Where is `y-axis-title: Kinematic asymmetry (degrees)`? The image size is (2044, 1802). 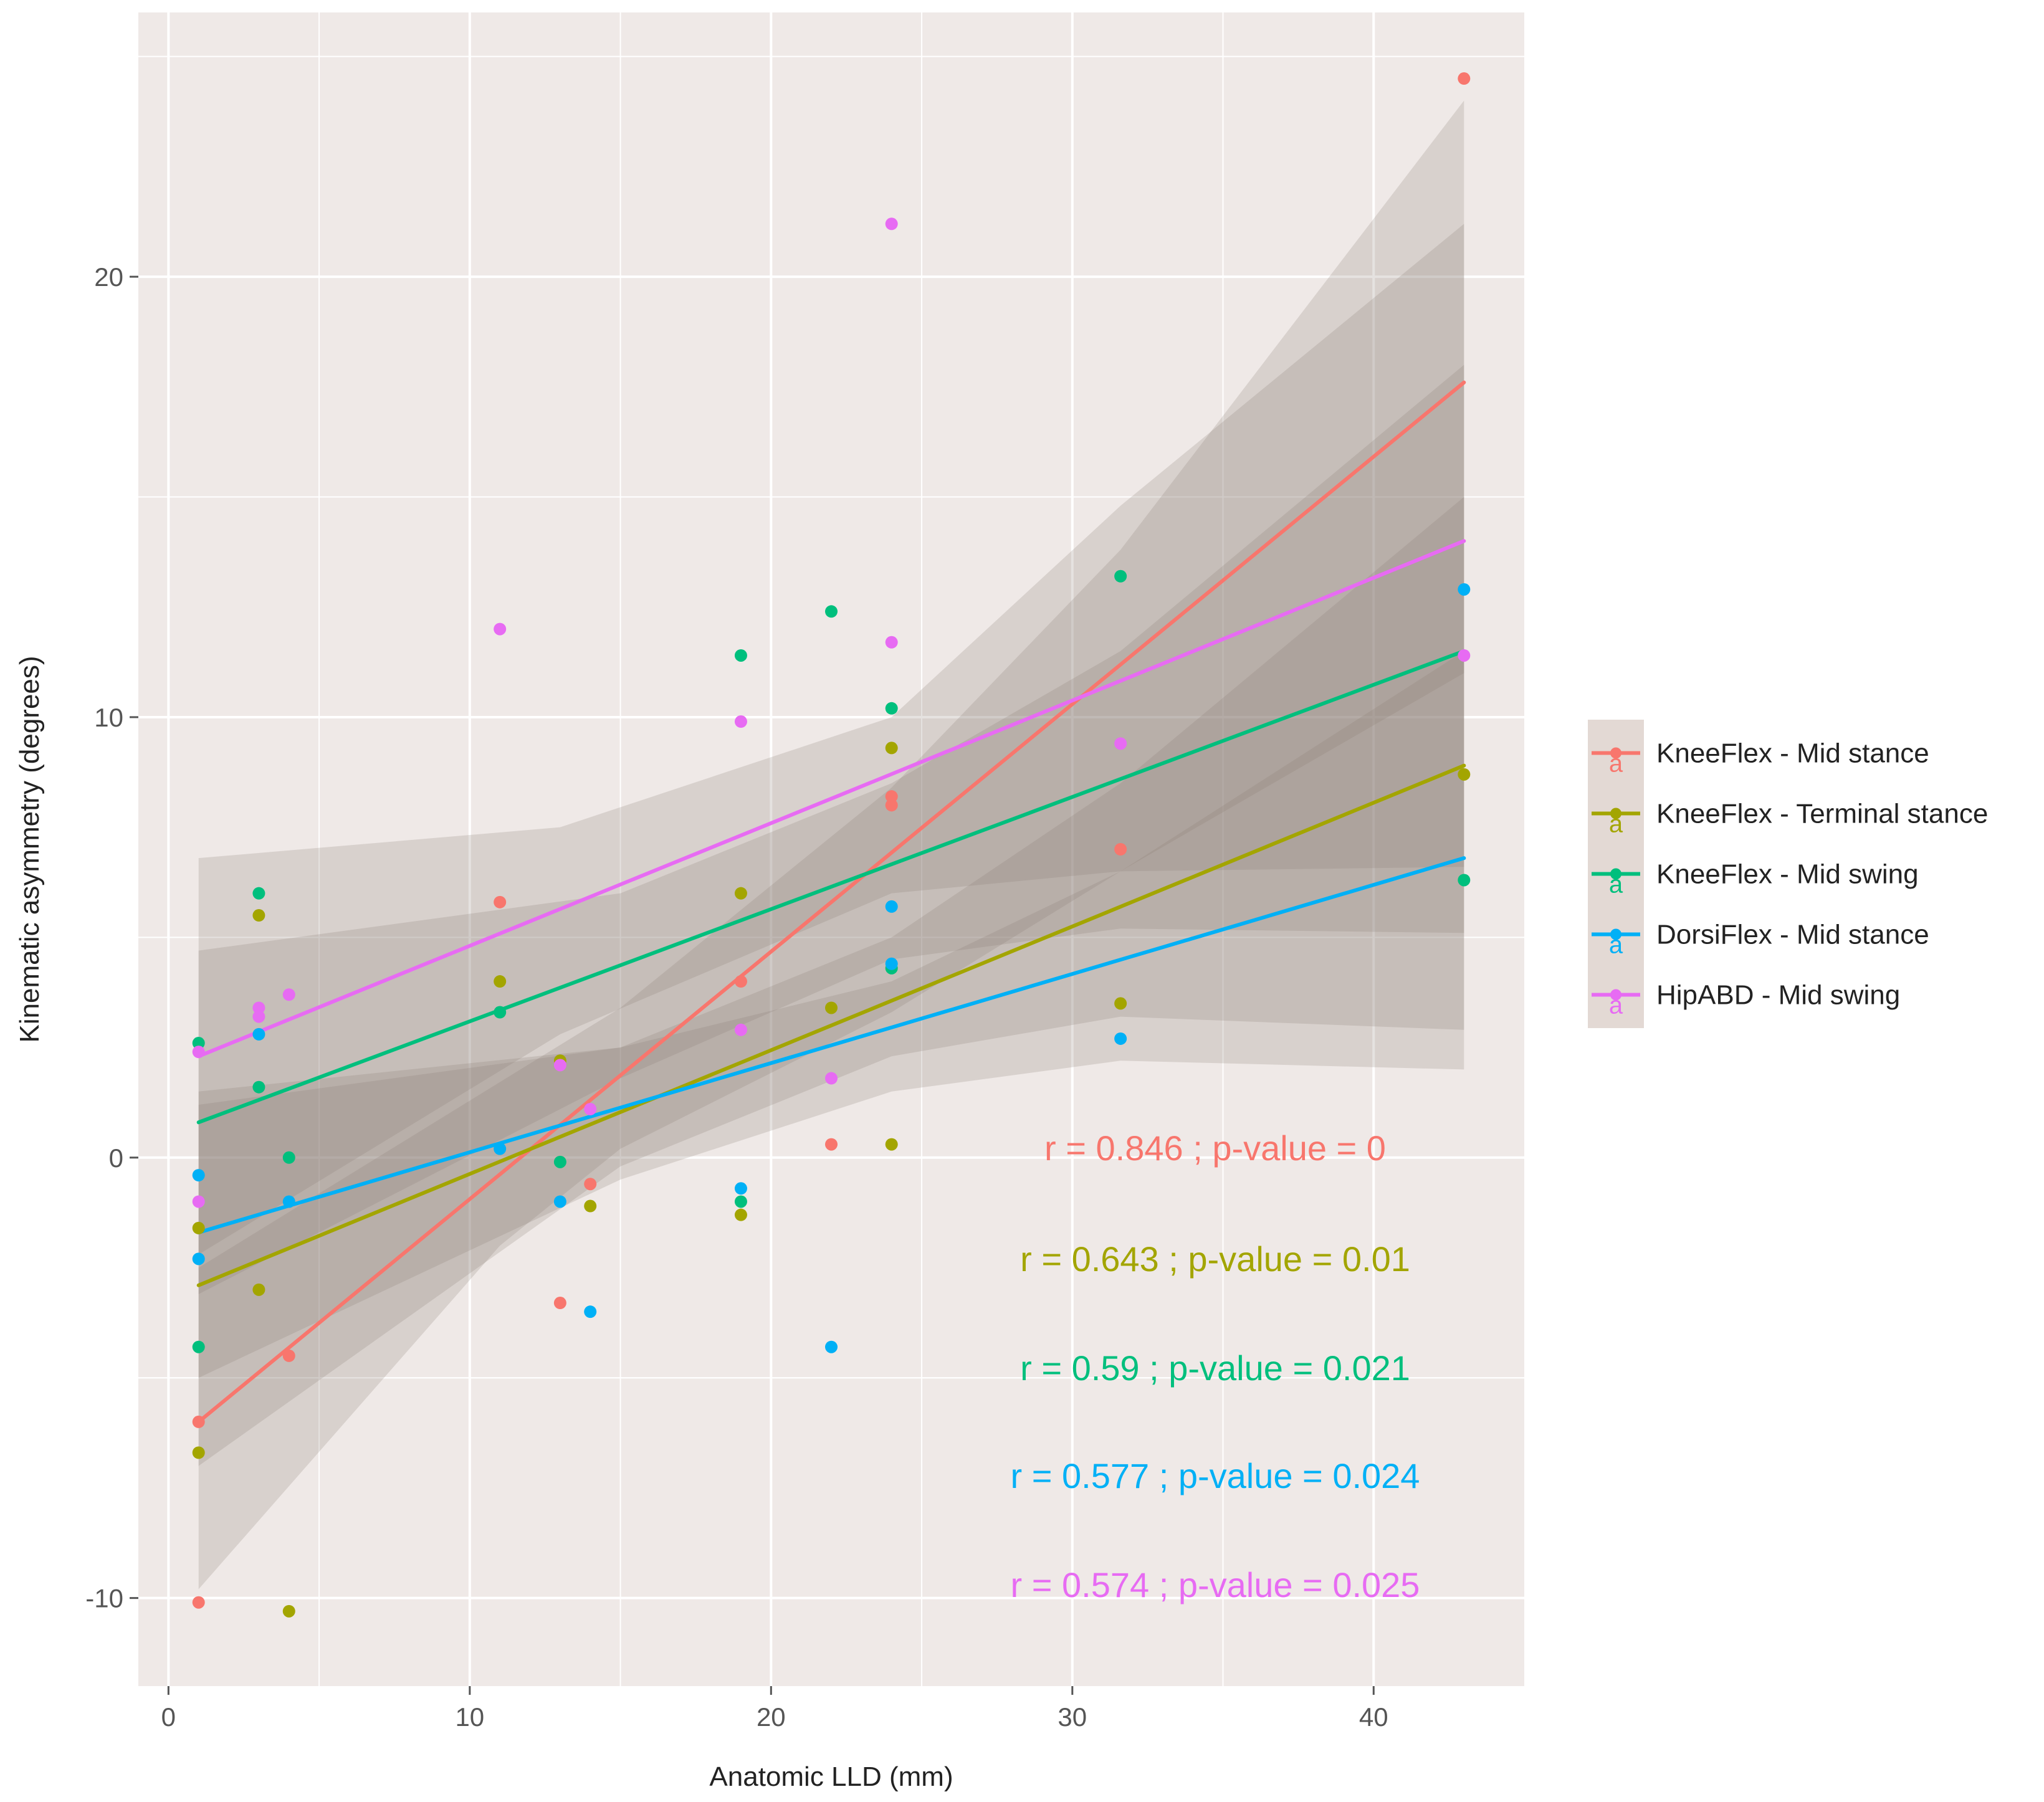
y-axis-title: Kinematic asymmetry (degrees) is located at coordinates (29, 848).